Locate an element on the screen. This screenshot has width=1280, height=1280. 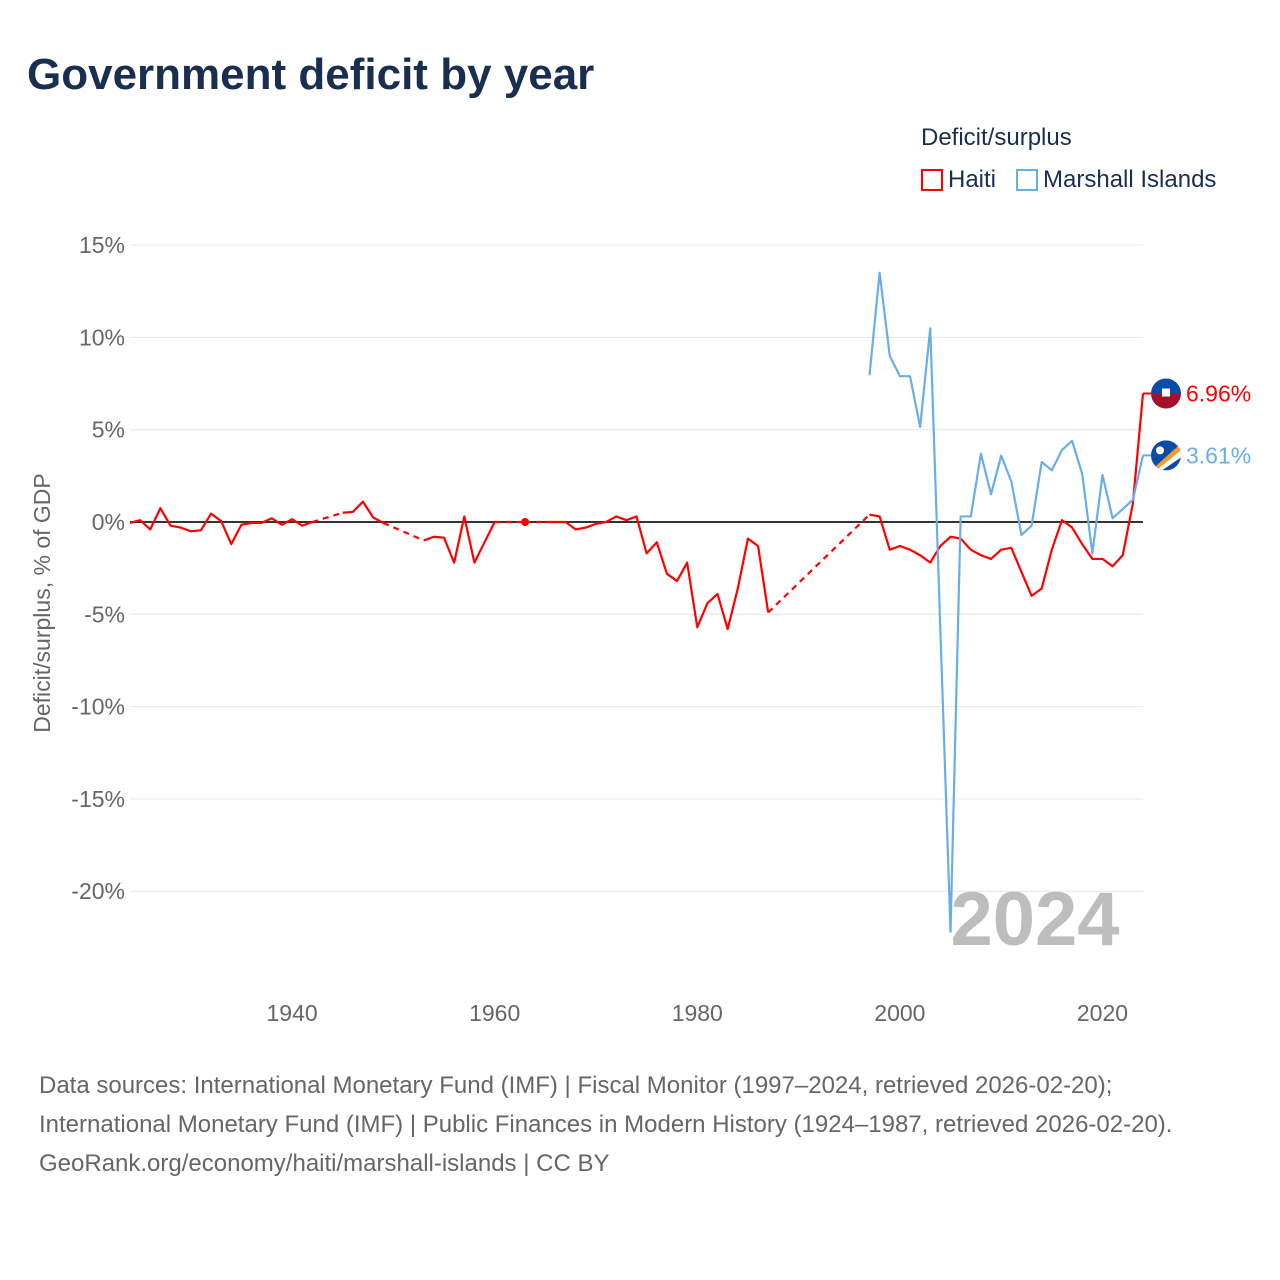
y-tick-label: -5% is located at coordinates (104, 614).